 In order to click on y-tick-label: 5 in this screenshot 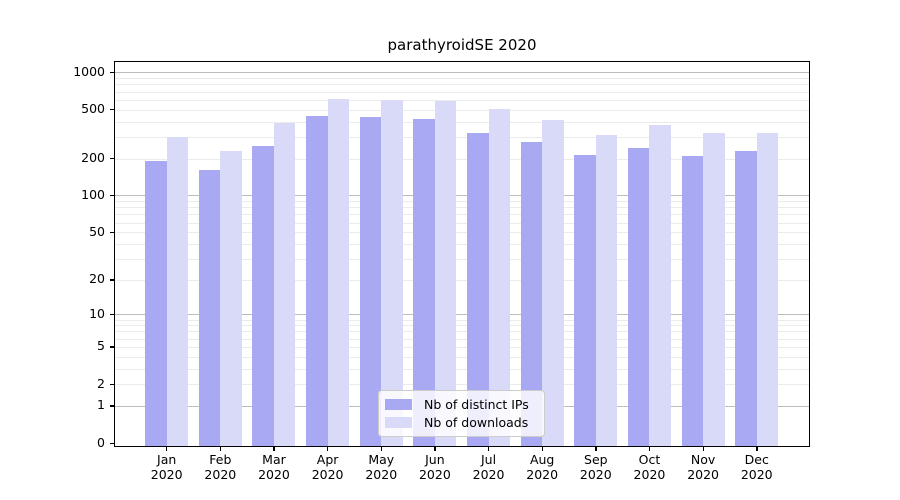, I will do `click(101, 346)`.